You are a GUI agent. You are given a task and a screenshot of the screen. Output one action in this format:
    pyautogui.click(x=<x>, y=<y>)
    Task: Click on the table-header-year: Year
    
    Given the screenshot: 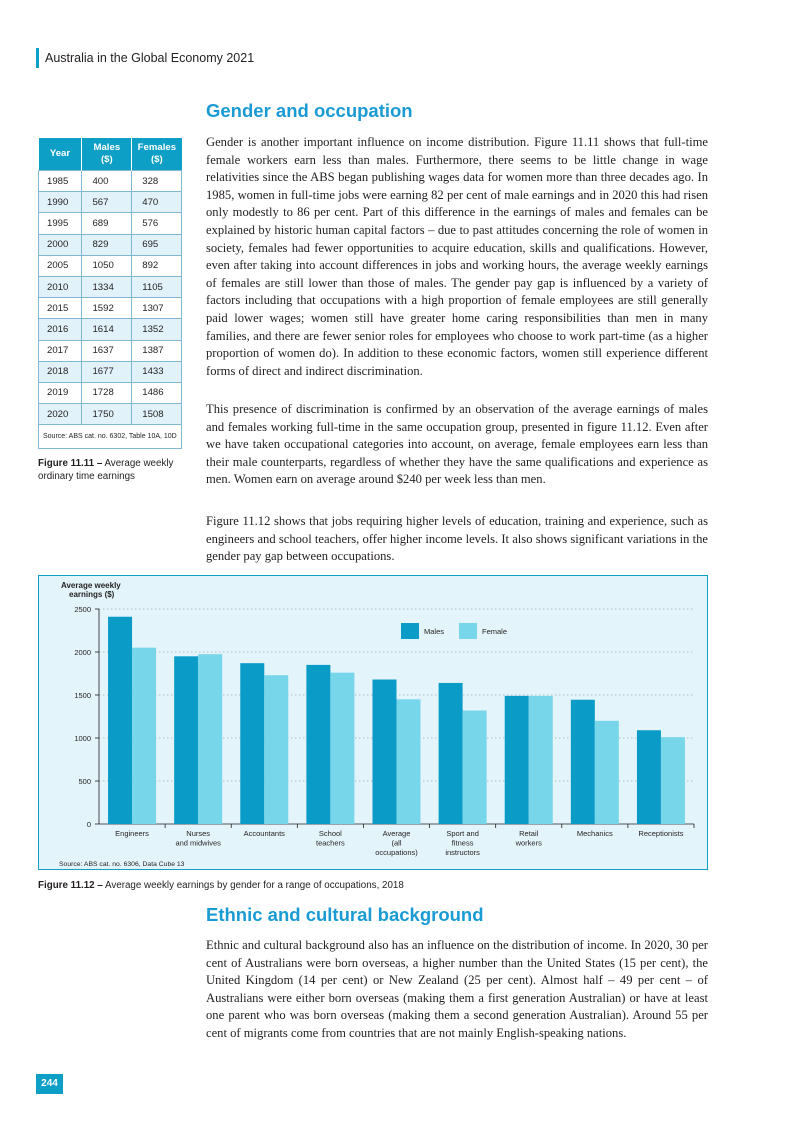 What is the action you would take?
    pyautogui.click(x=60, y=154)
    